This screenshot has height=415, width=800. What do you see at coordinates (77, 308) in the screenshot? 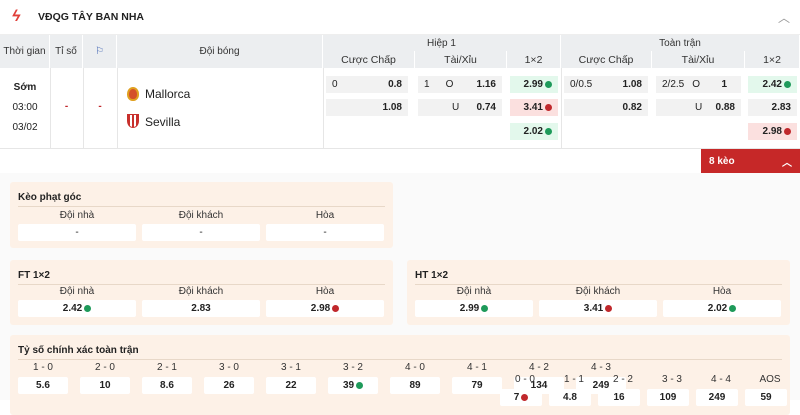
I see `odds-home: 2.42` at bounding box center [77, 308].